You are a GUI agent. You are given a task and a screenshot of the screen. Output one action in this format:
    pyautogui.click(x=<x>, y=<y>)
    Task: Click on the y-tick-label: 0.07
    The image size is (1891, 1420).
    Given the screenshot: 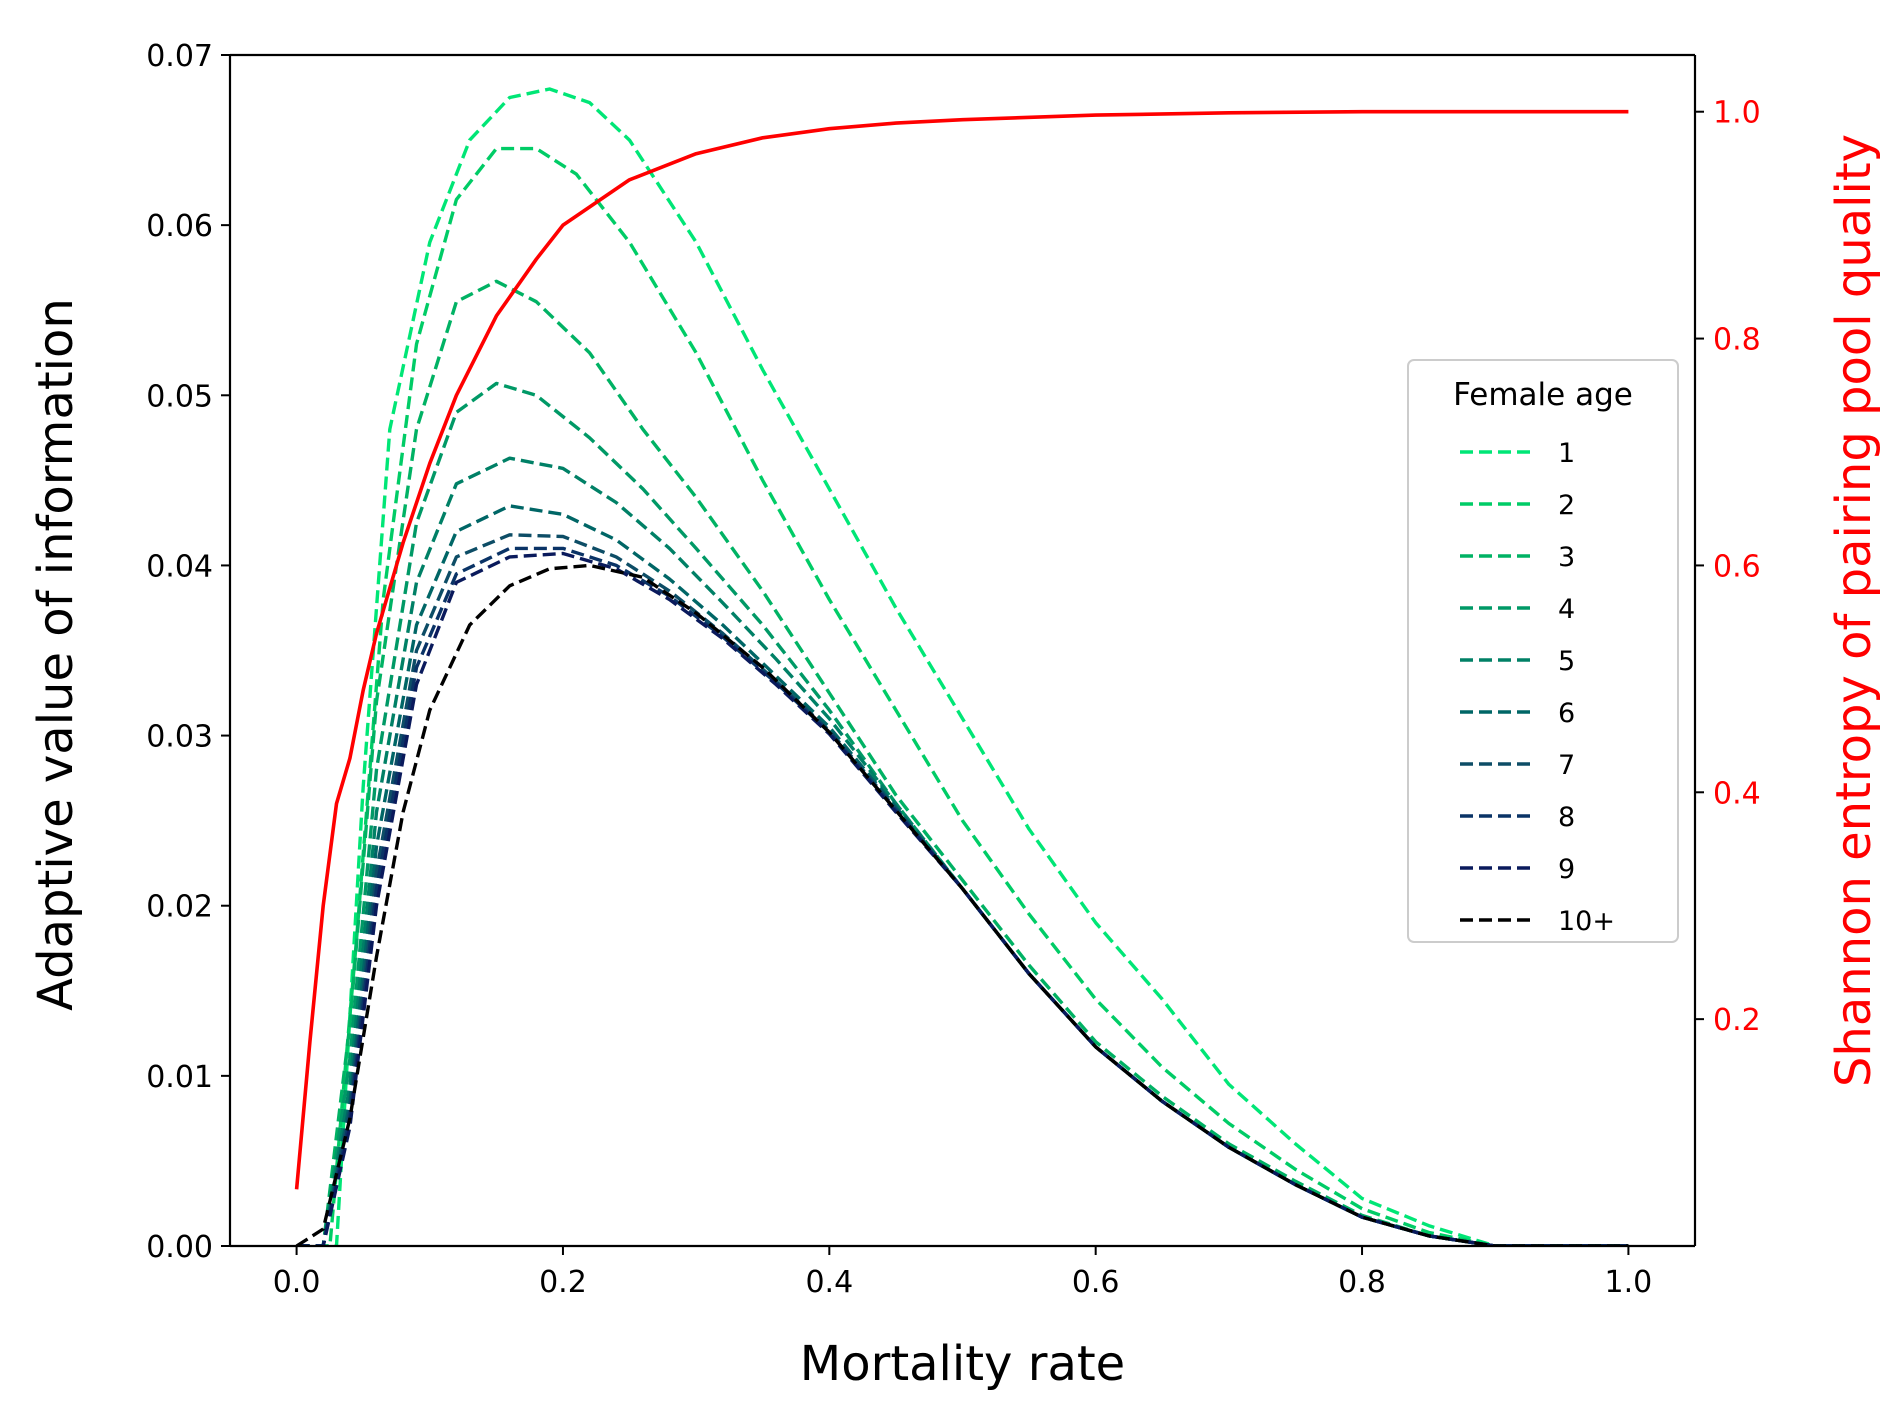 What is the action you would take?
    pyautogui.click(x=179, y=56)
    